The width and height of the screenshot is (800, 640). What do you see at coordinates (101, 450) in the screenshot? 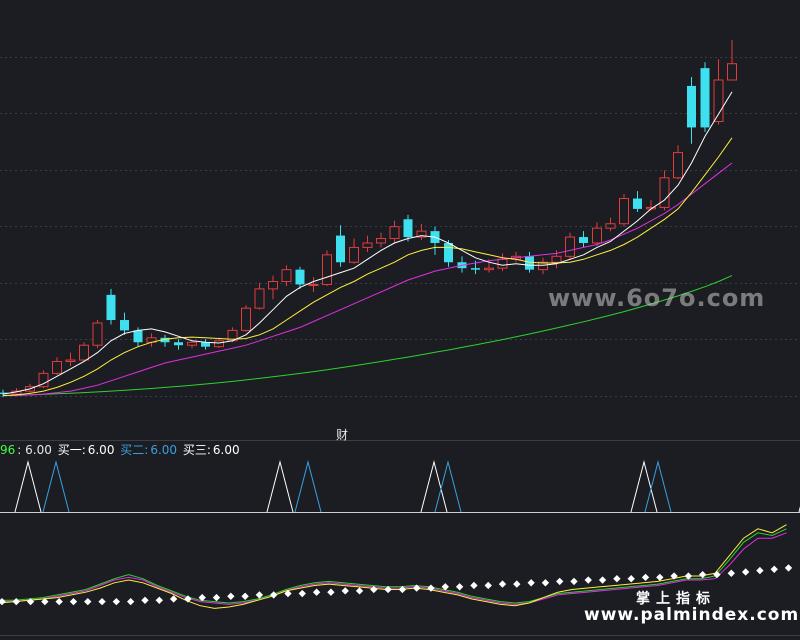
I see `header-val1: 6.00` at bounding box center [101, 450].